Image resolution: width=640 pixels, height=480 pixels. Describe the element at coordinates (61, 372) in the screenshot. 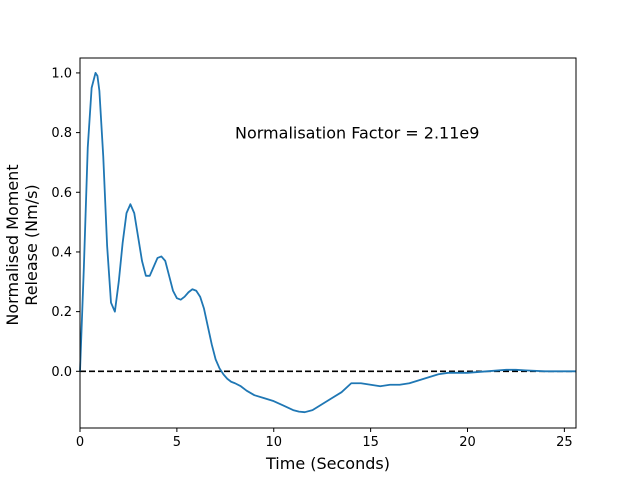

I see `y-tick-label: 0.0` at that location.